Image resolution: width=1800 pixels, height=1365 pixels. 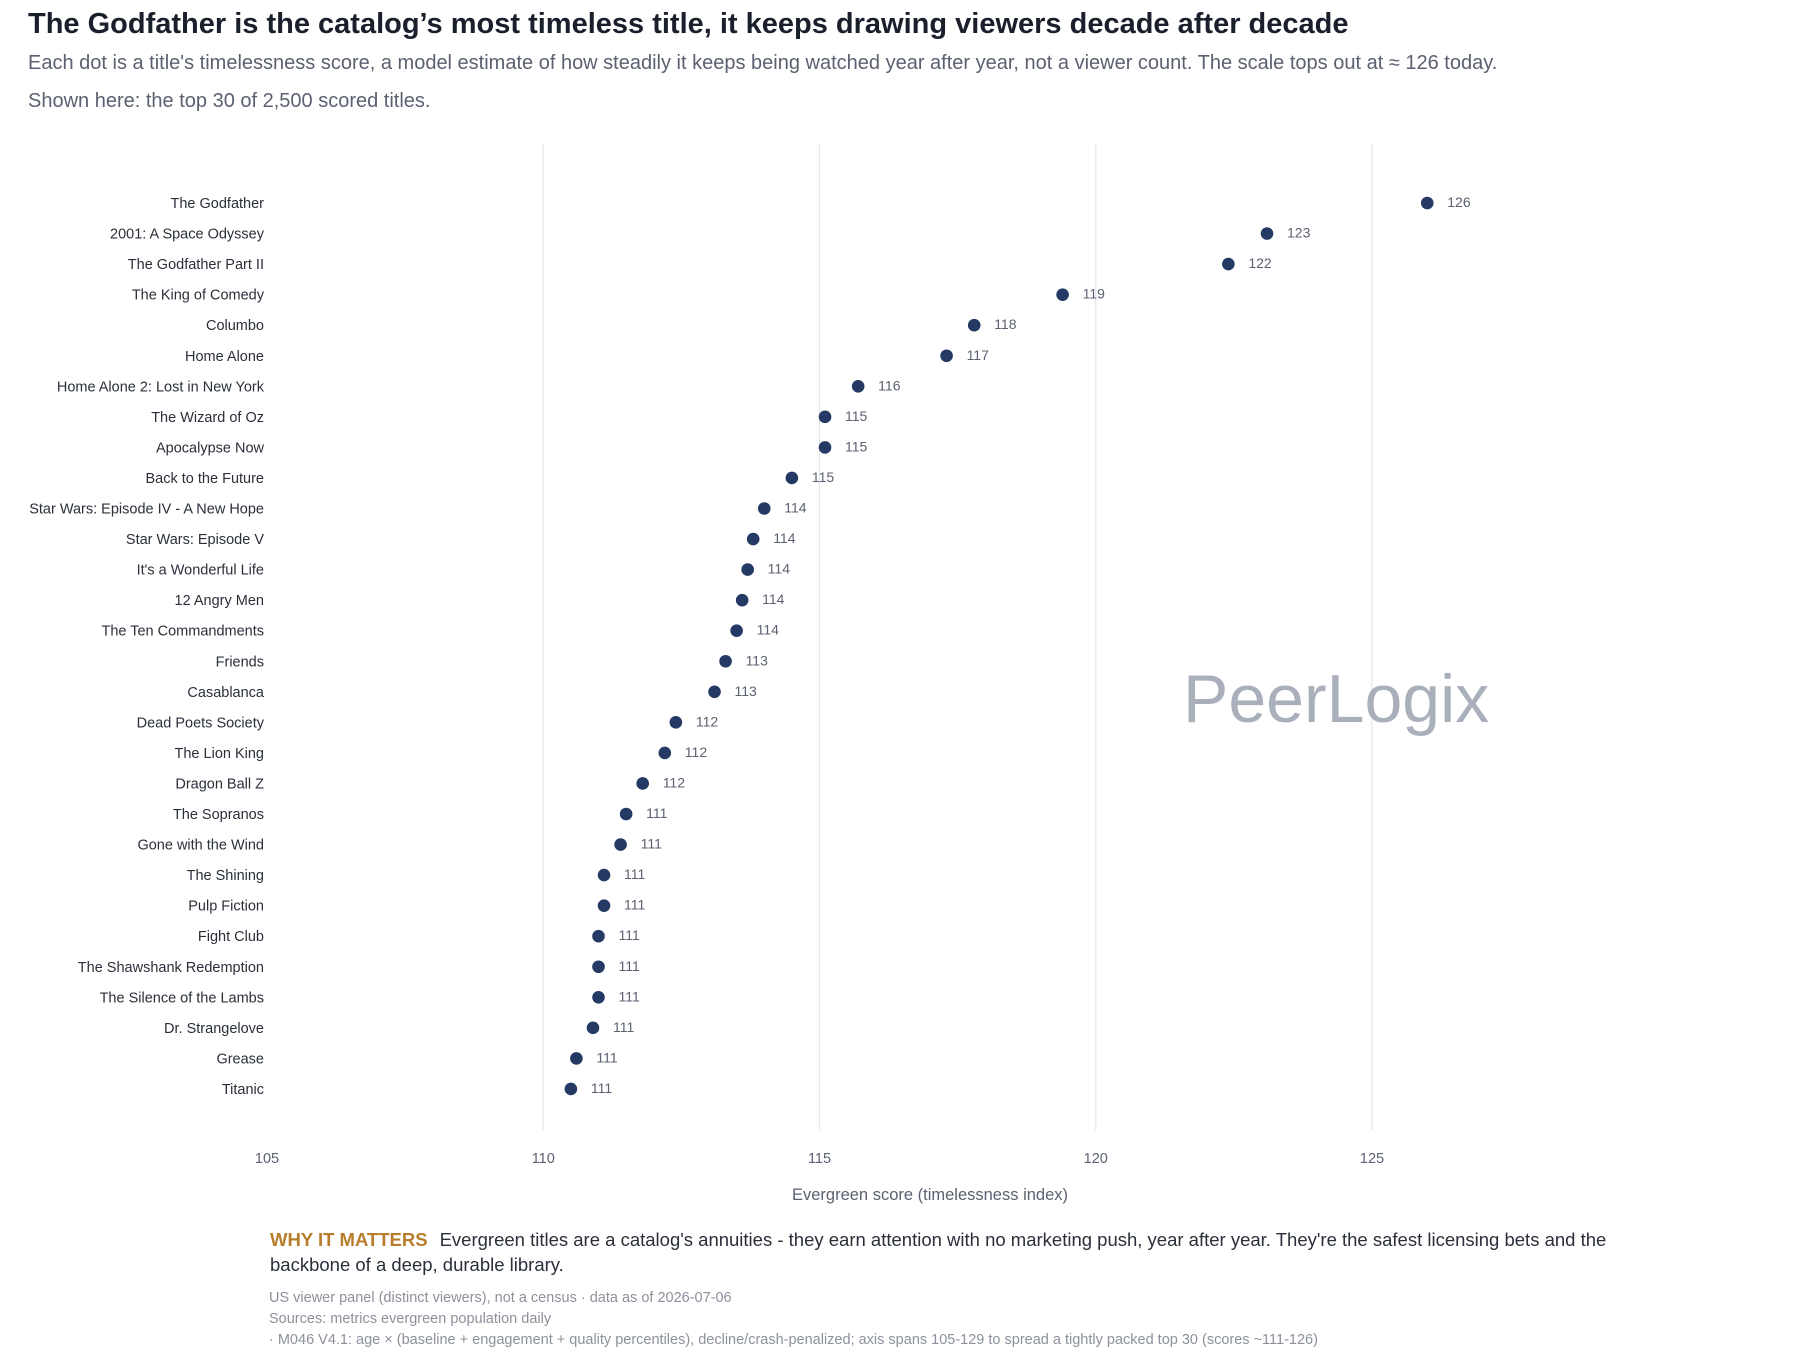 What do you see at coordinates (198, 296) in the screenshot?
I see `y-category-label: The King of Comedy` at bounding box center [198, 296].